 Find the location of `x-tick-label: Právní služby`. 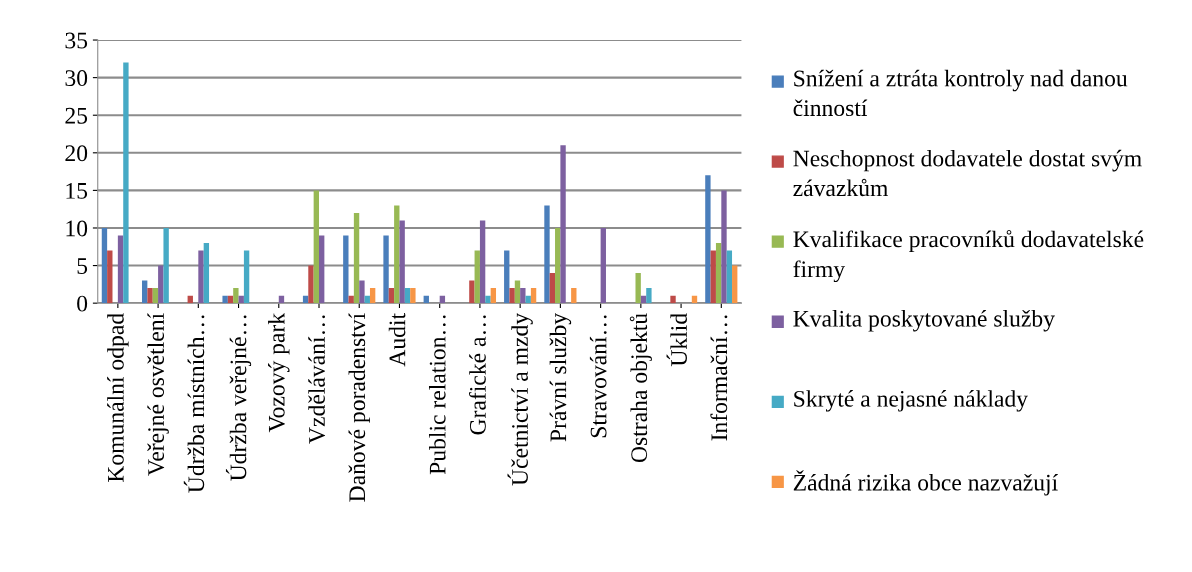

x-tick-label: Právní služby is located at coordinates (560, 377).